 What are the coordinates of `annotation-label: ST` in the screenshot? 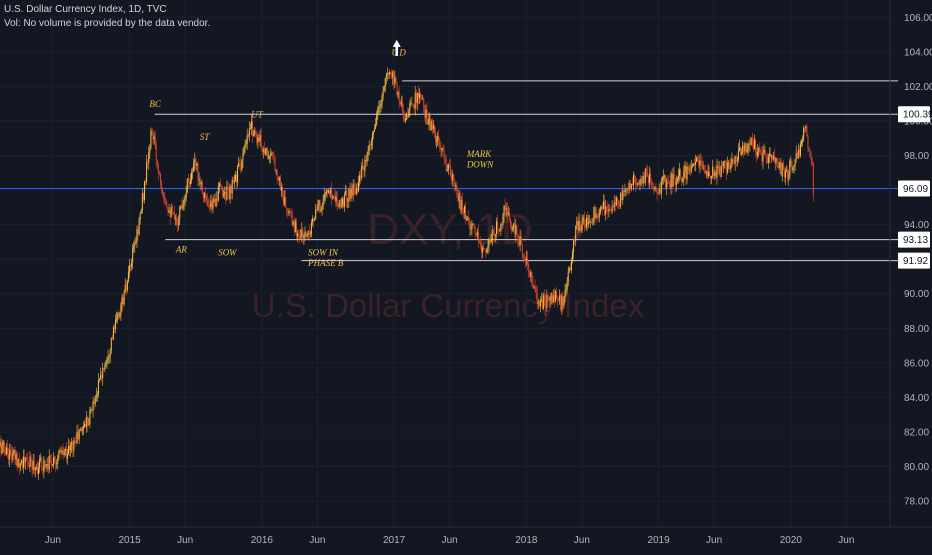 It's located at (205, 137).